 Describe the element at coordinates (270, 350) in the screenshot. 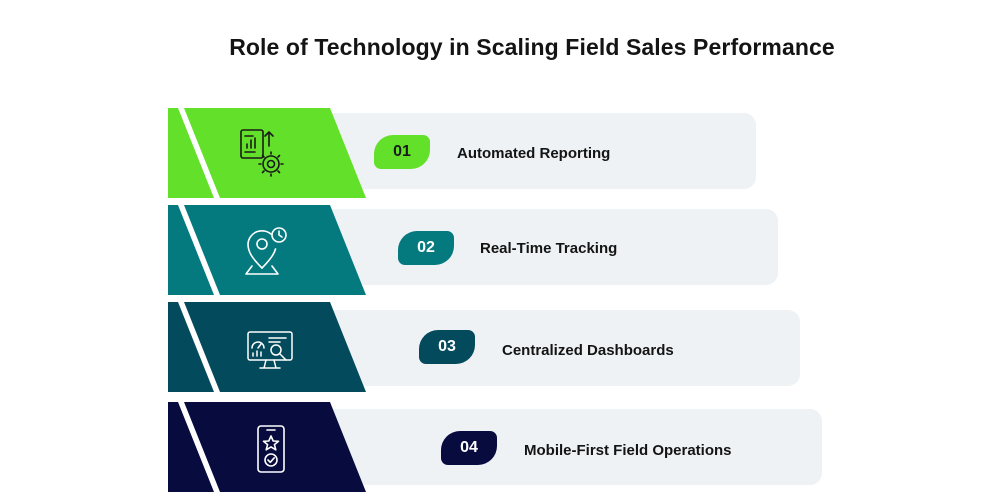

I see `monitor-dashboard-icon` at that location.